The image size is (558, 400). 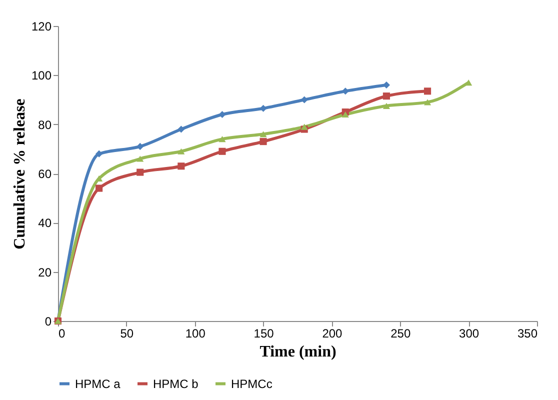 What do you see at coordinates (527, 333) in the screenshot?
I see `x-tick-label: 350` at bounding box center [527, 333].